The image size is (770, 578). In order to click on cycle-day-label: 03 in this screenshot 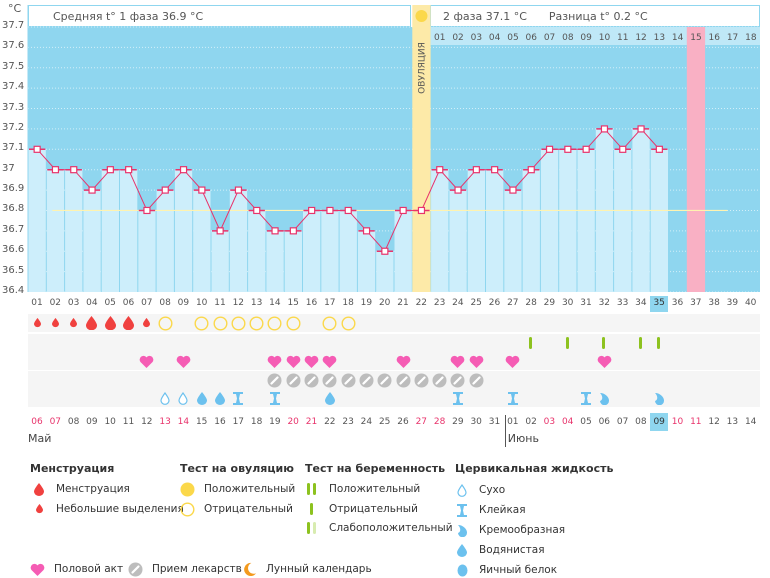, I will do `click(73, 303)`.